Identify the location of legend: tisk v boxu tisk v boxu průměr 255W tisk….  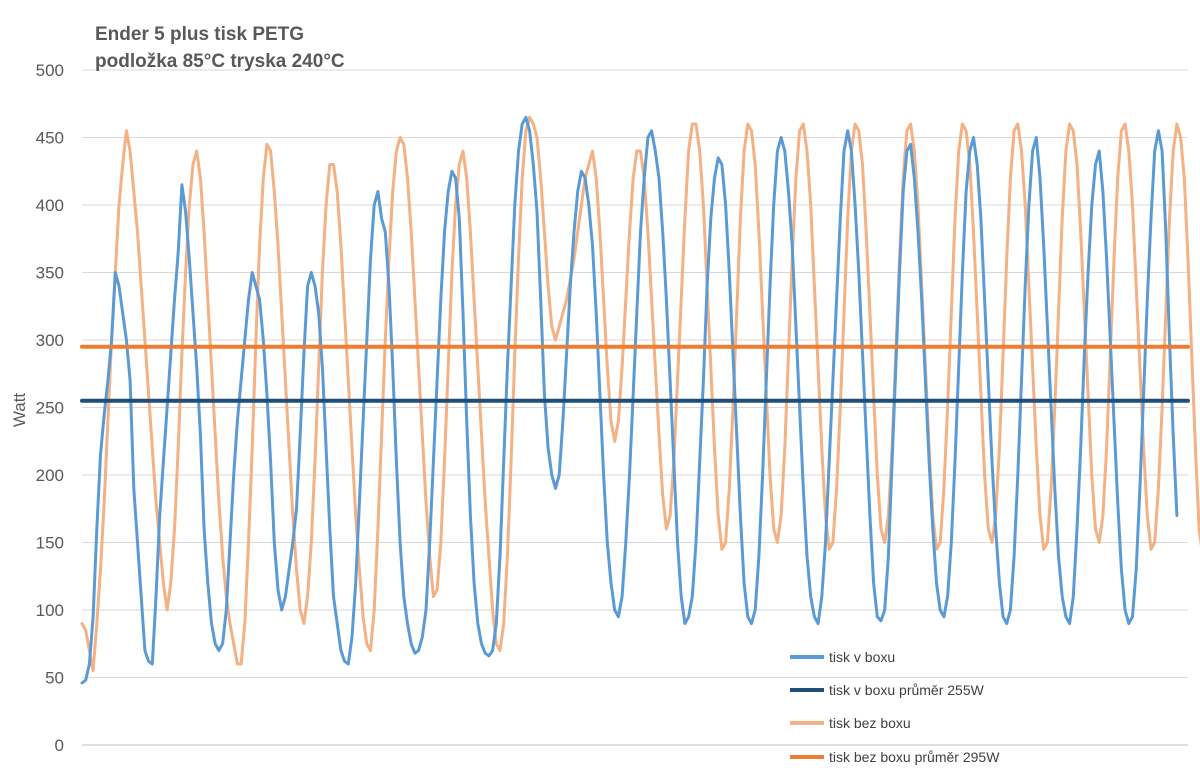
(895, 707).